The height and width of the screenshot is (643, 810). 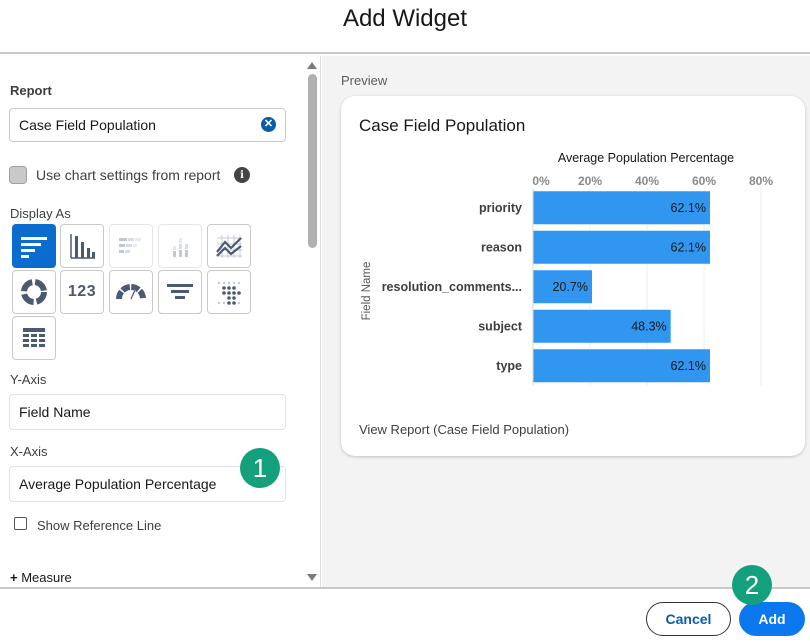 What do you see at coordinates (268, 124) in the screenshot?
I see `clear-icon: ✕` at bounding box center [268, 124].